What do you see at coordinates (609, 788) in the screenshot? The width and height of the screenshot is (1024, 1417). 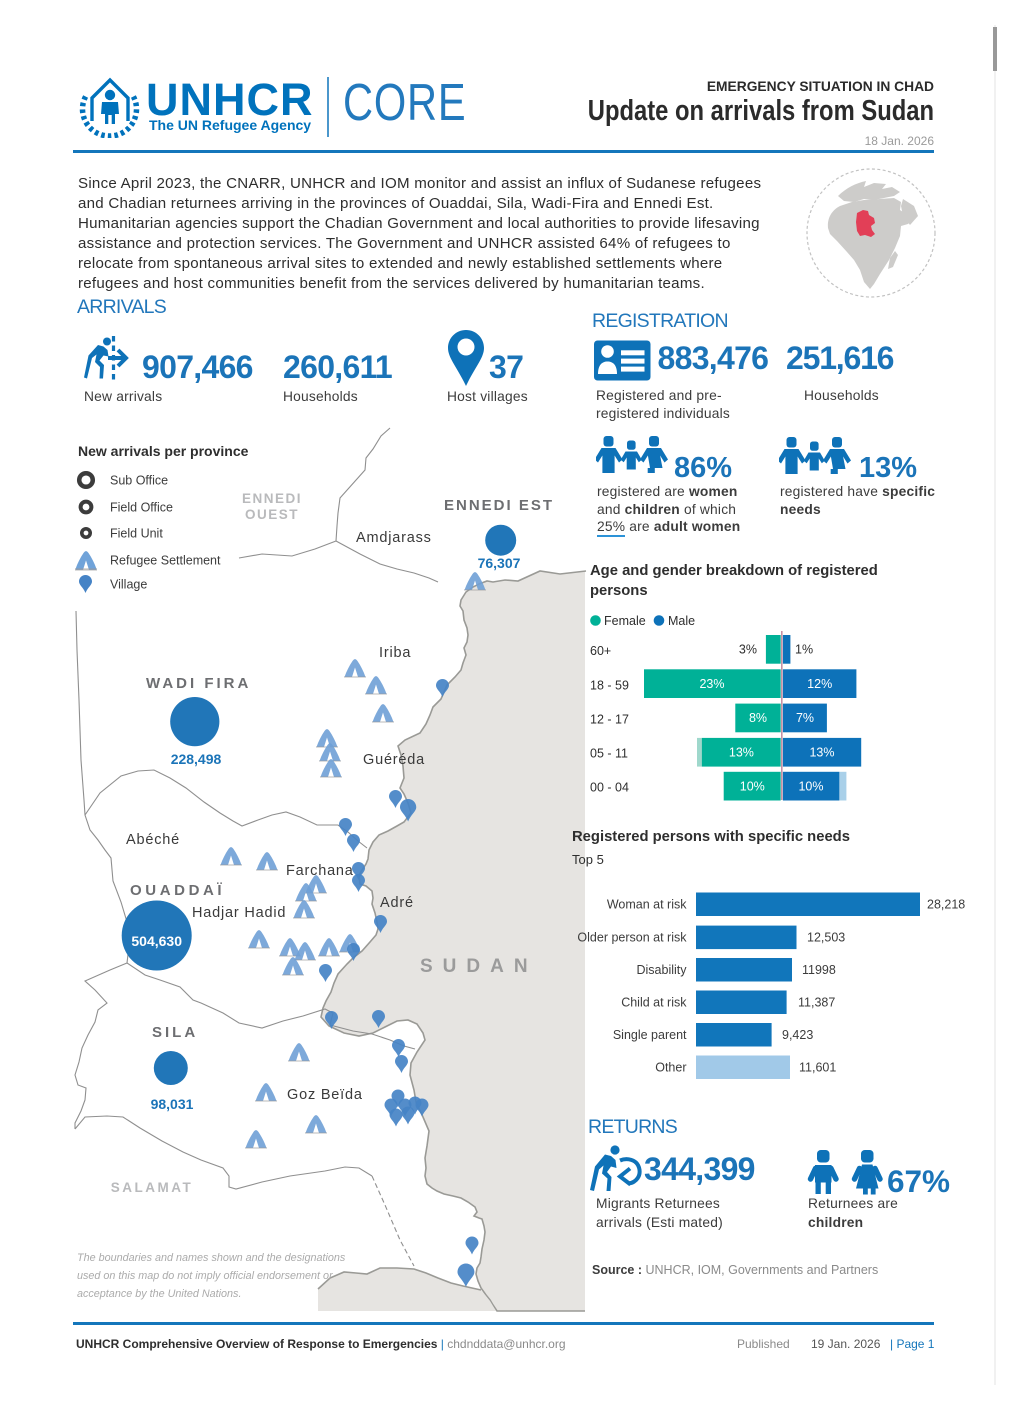 I see `svg-text: 00 - 04` at bounding box center [609, 788].